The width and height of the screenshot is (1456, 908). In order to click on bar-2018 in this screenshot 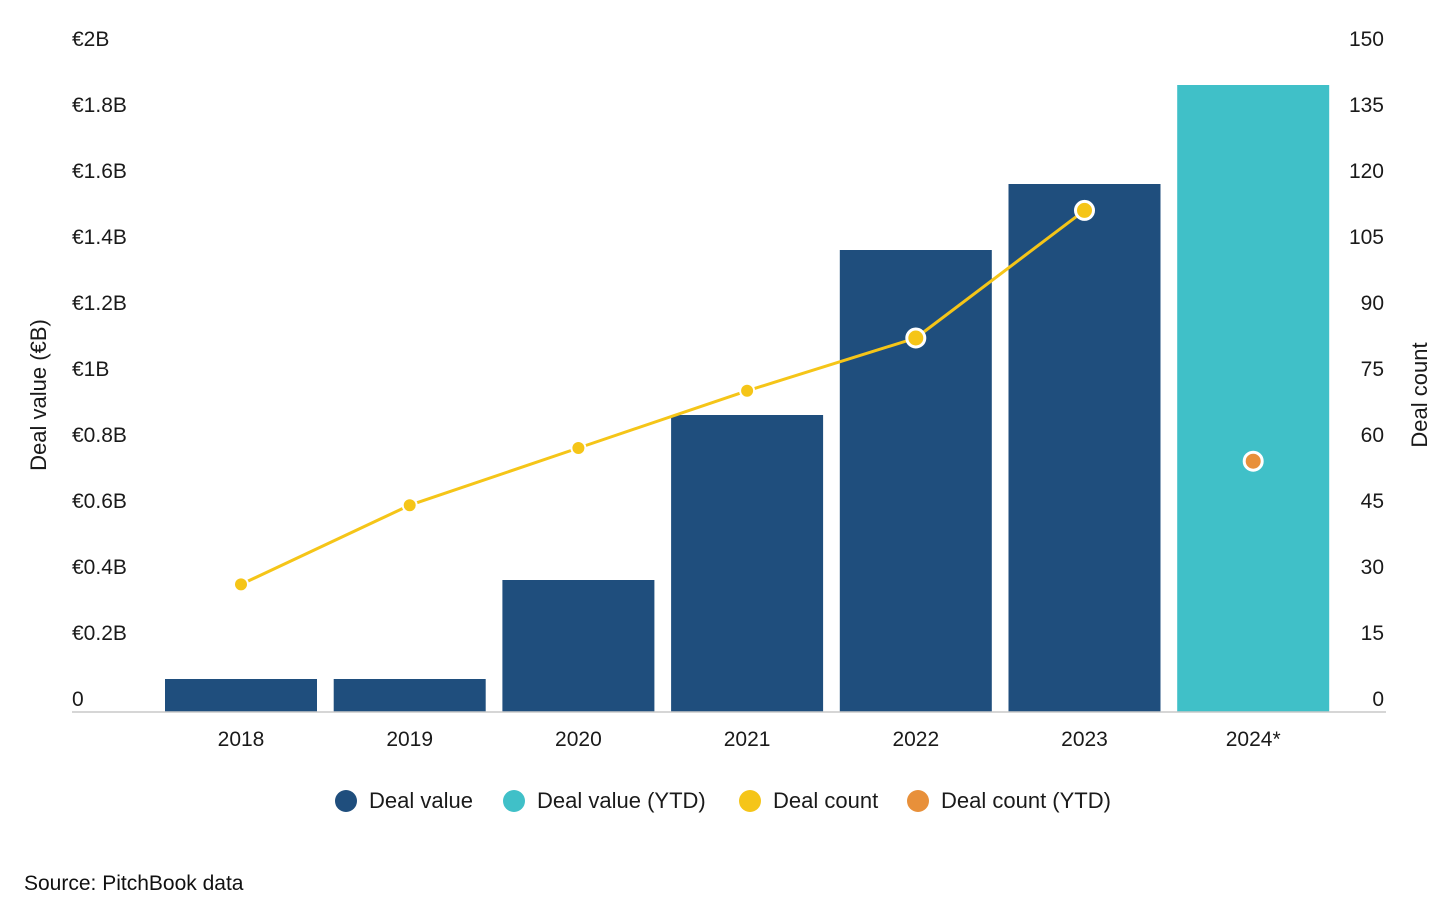, I will do `click(241, 695)`.